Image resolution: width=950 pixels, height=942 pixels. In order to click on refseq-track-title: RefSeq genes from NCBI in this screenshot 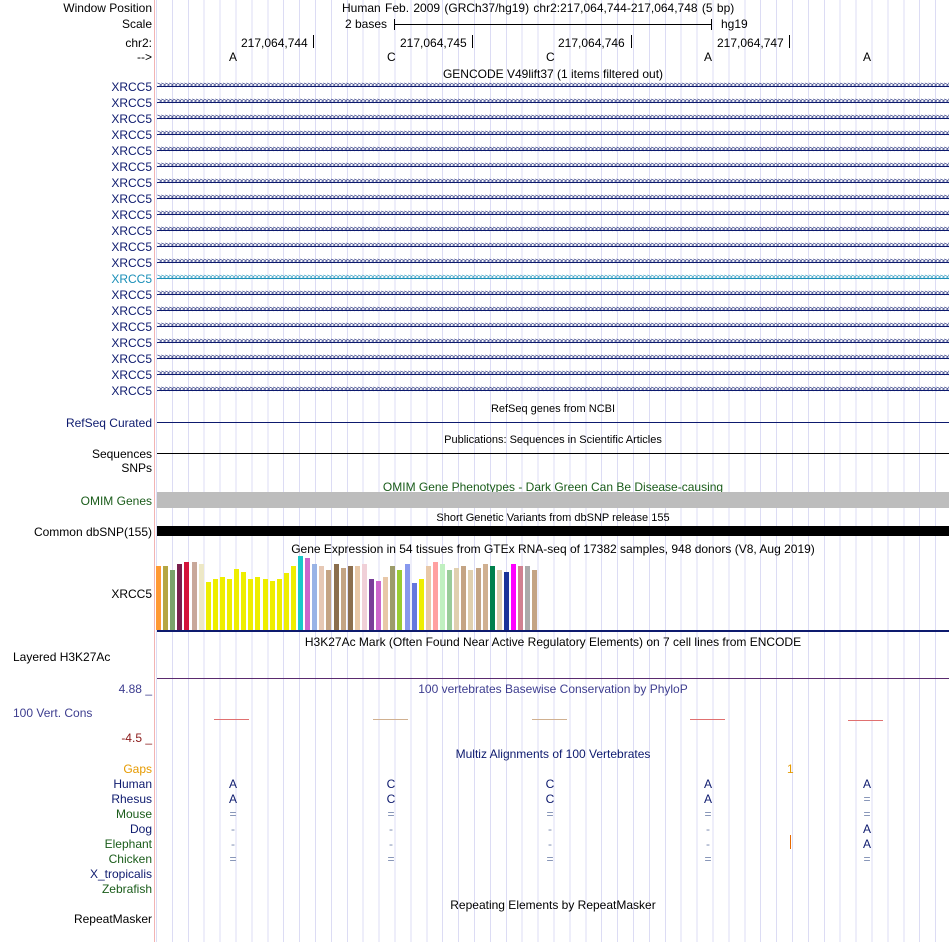, I will do `click(553, 409)`.